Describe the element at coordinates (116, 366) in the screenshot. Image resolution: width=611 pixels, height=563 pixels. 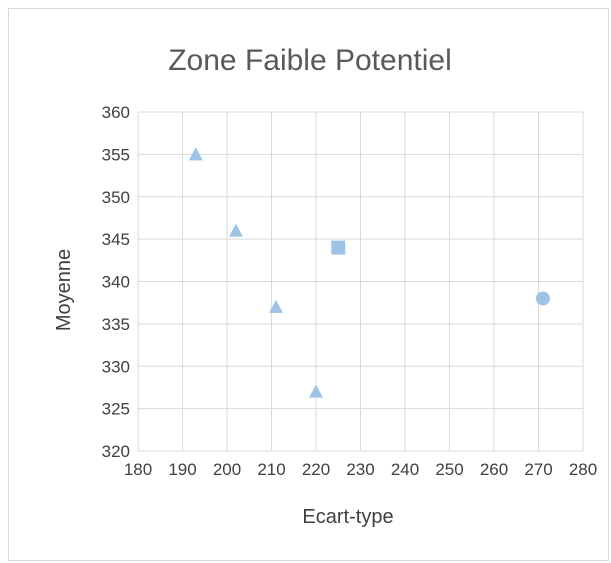
I see `y-tick-label: 330` at that location.